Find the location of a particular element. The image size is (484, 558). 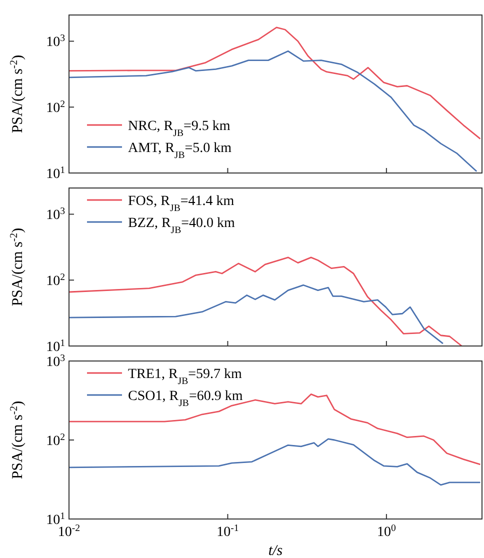

legend-label: BZZ, R$_{JB}$=40.0 km is located at coordinates (182, 226).